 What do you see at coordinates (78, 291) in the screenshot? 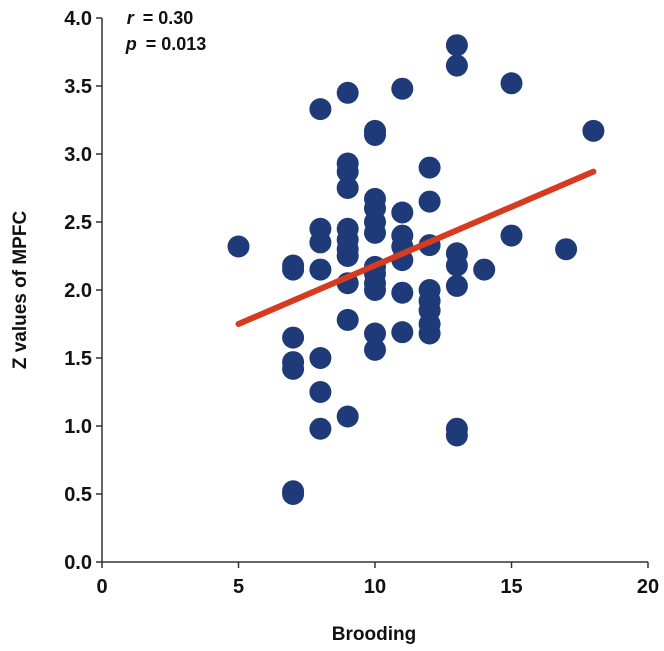
I see `y-tick-label: 2.0` at bounding box center [78, 291].